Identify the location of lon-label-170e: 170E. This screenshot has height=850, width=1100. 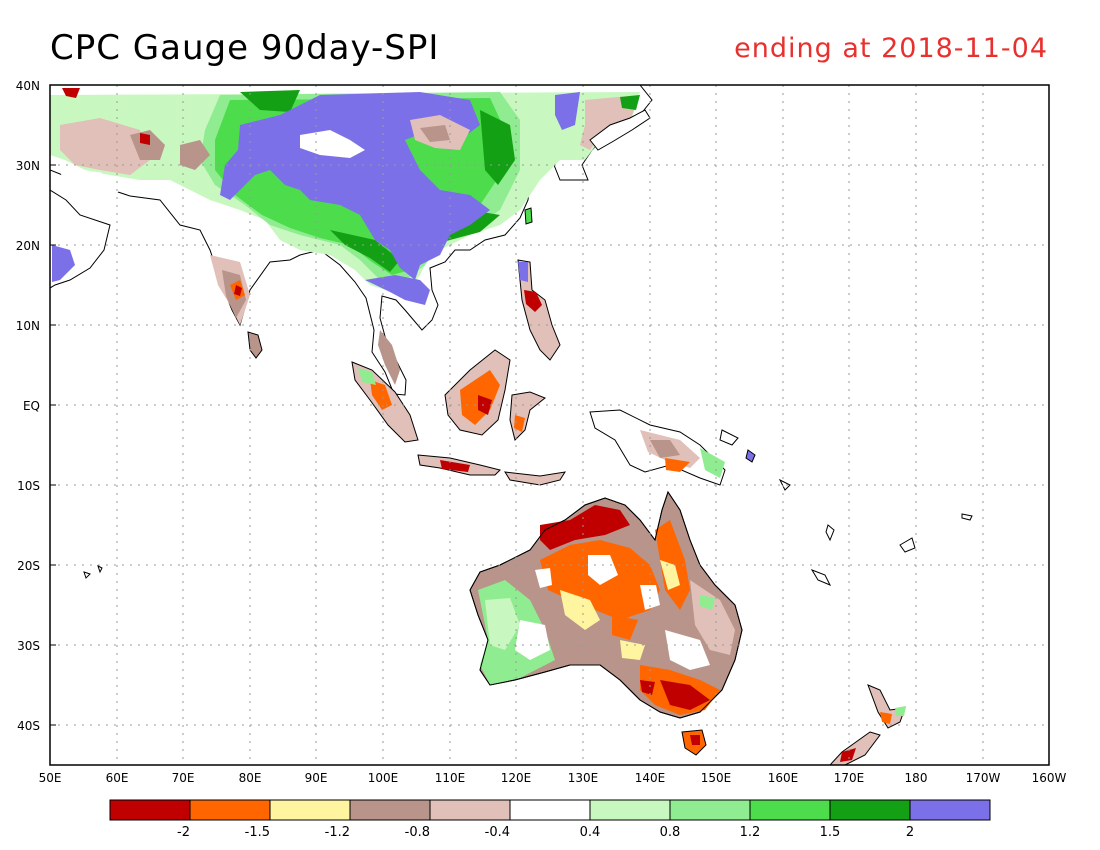
(849, 778).